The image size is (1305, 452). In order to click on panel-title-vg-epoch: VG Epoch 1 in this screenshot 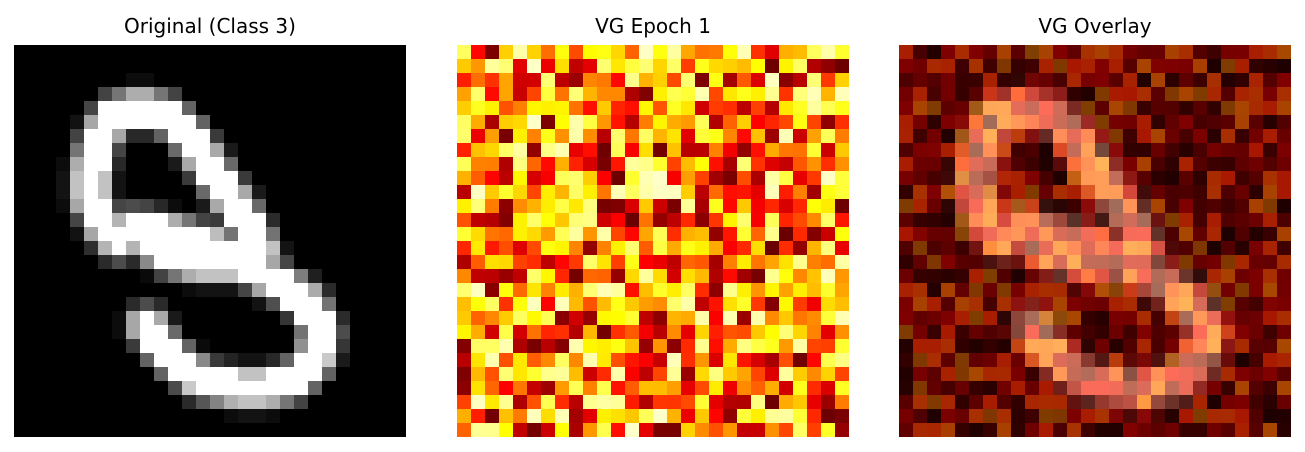, I will do `click(653, 26)`.